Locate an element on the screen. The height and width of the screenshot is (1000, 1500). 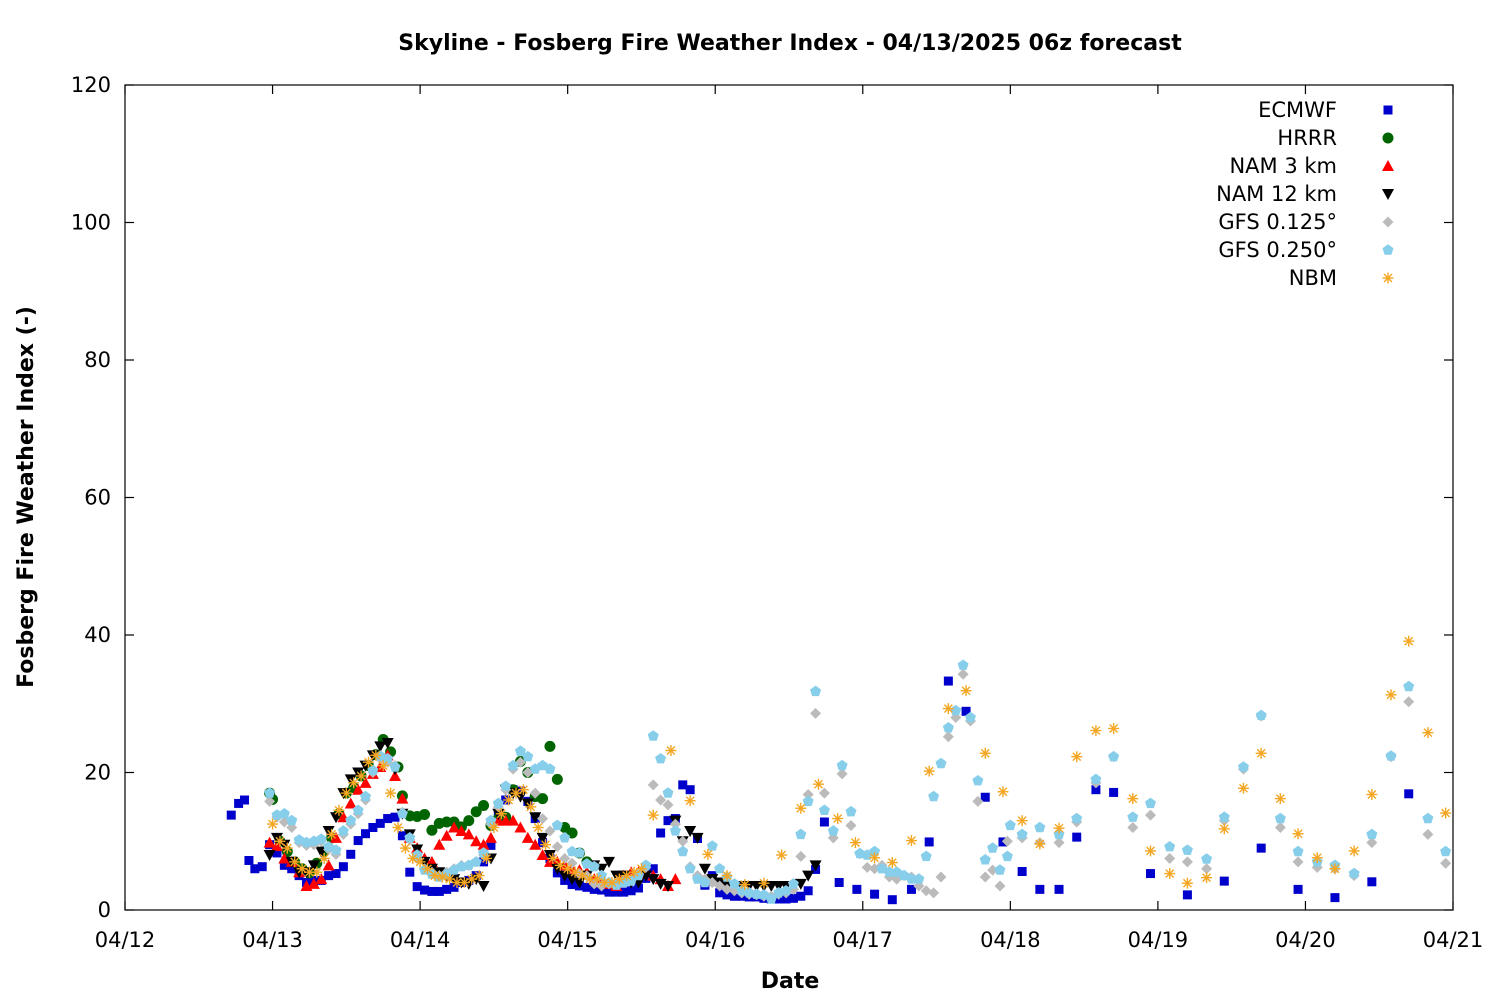
y-tick-label: 120 is located at coordinates (91, 85).